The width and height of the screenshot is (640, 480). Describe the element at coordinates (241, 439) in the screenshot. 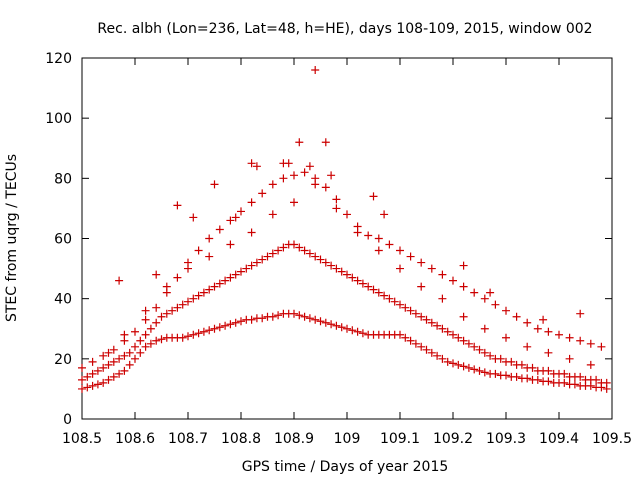

I see `x-tick-label: 108.8` at that location.